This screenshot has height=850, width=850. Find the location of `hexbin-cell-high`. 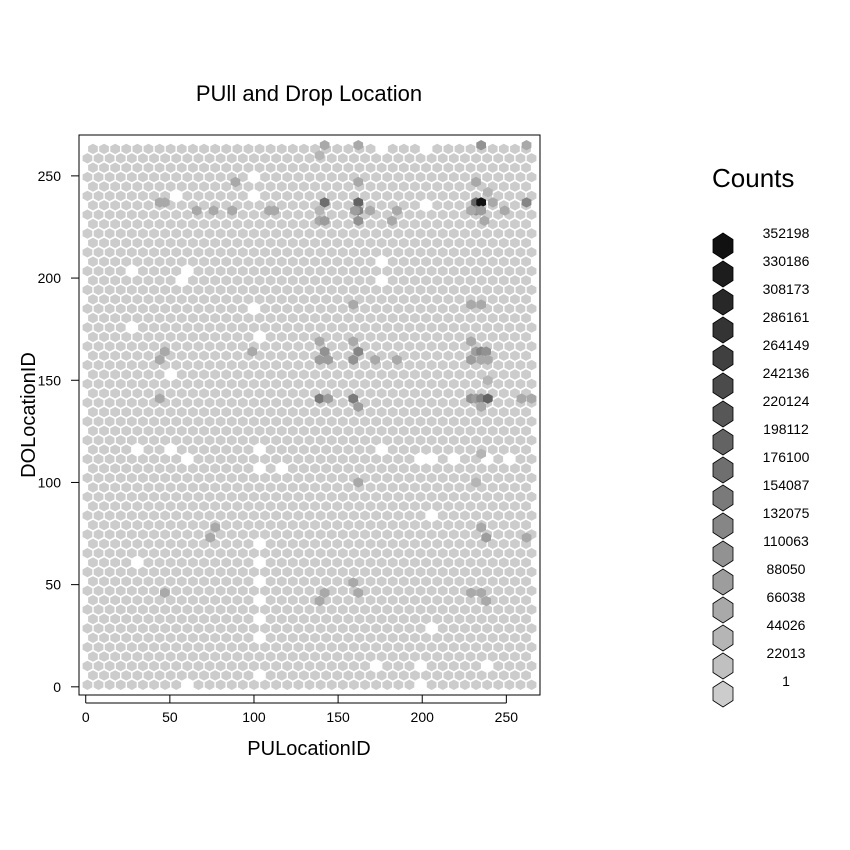

hexbin-cell-high is located at coordinates (521, 398).